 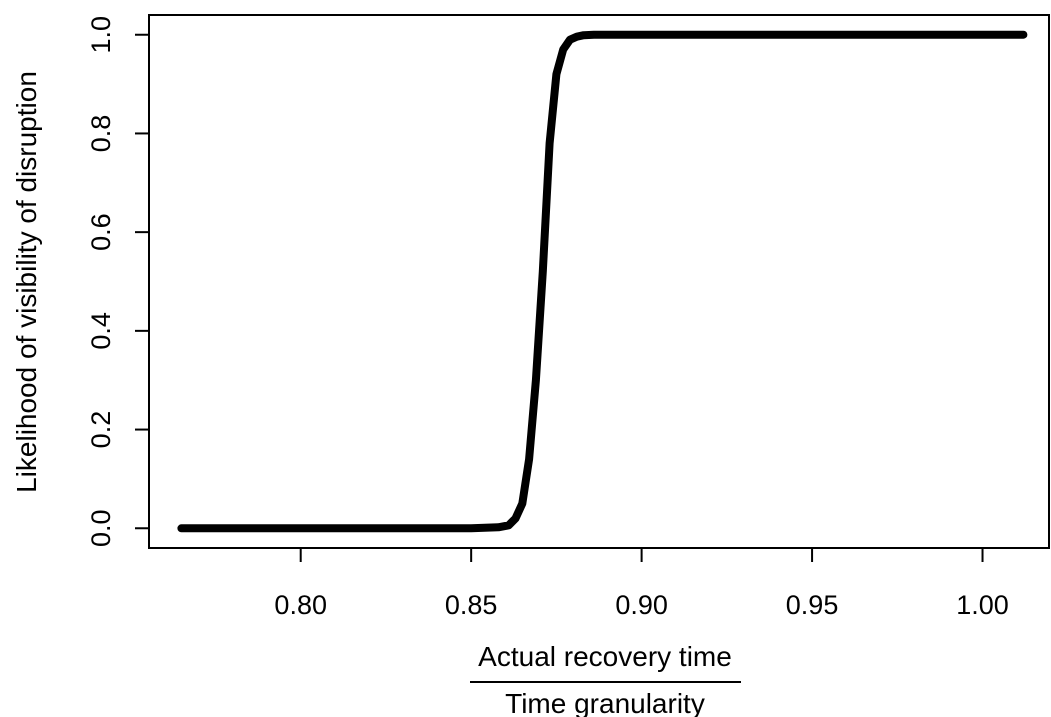 I want to click on x-axis-label-denominator: Time granularity, so click(x=605, y=702).